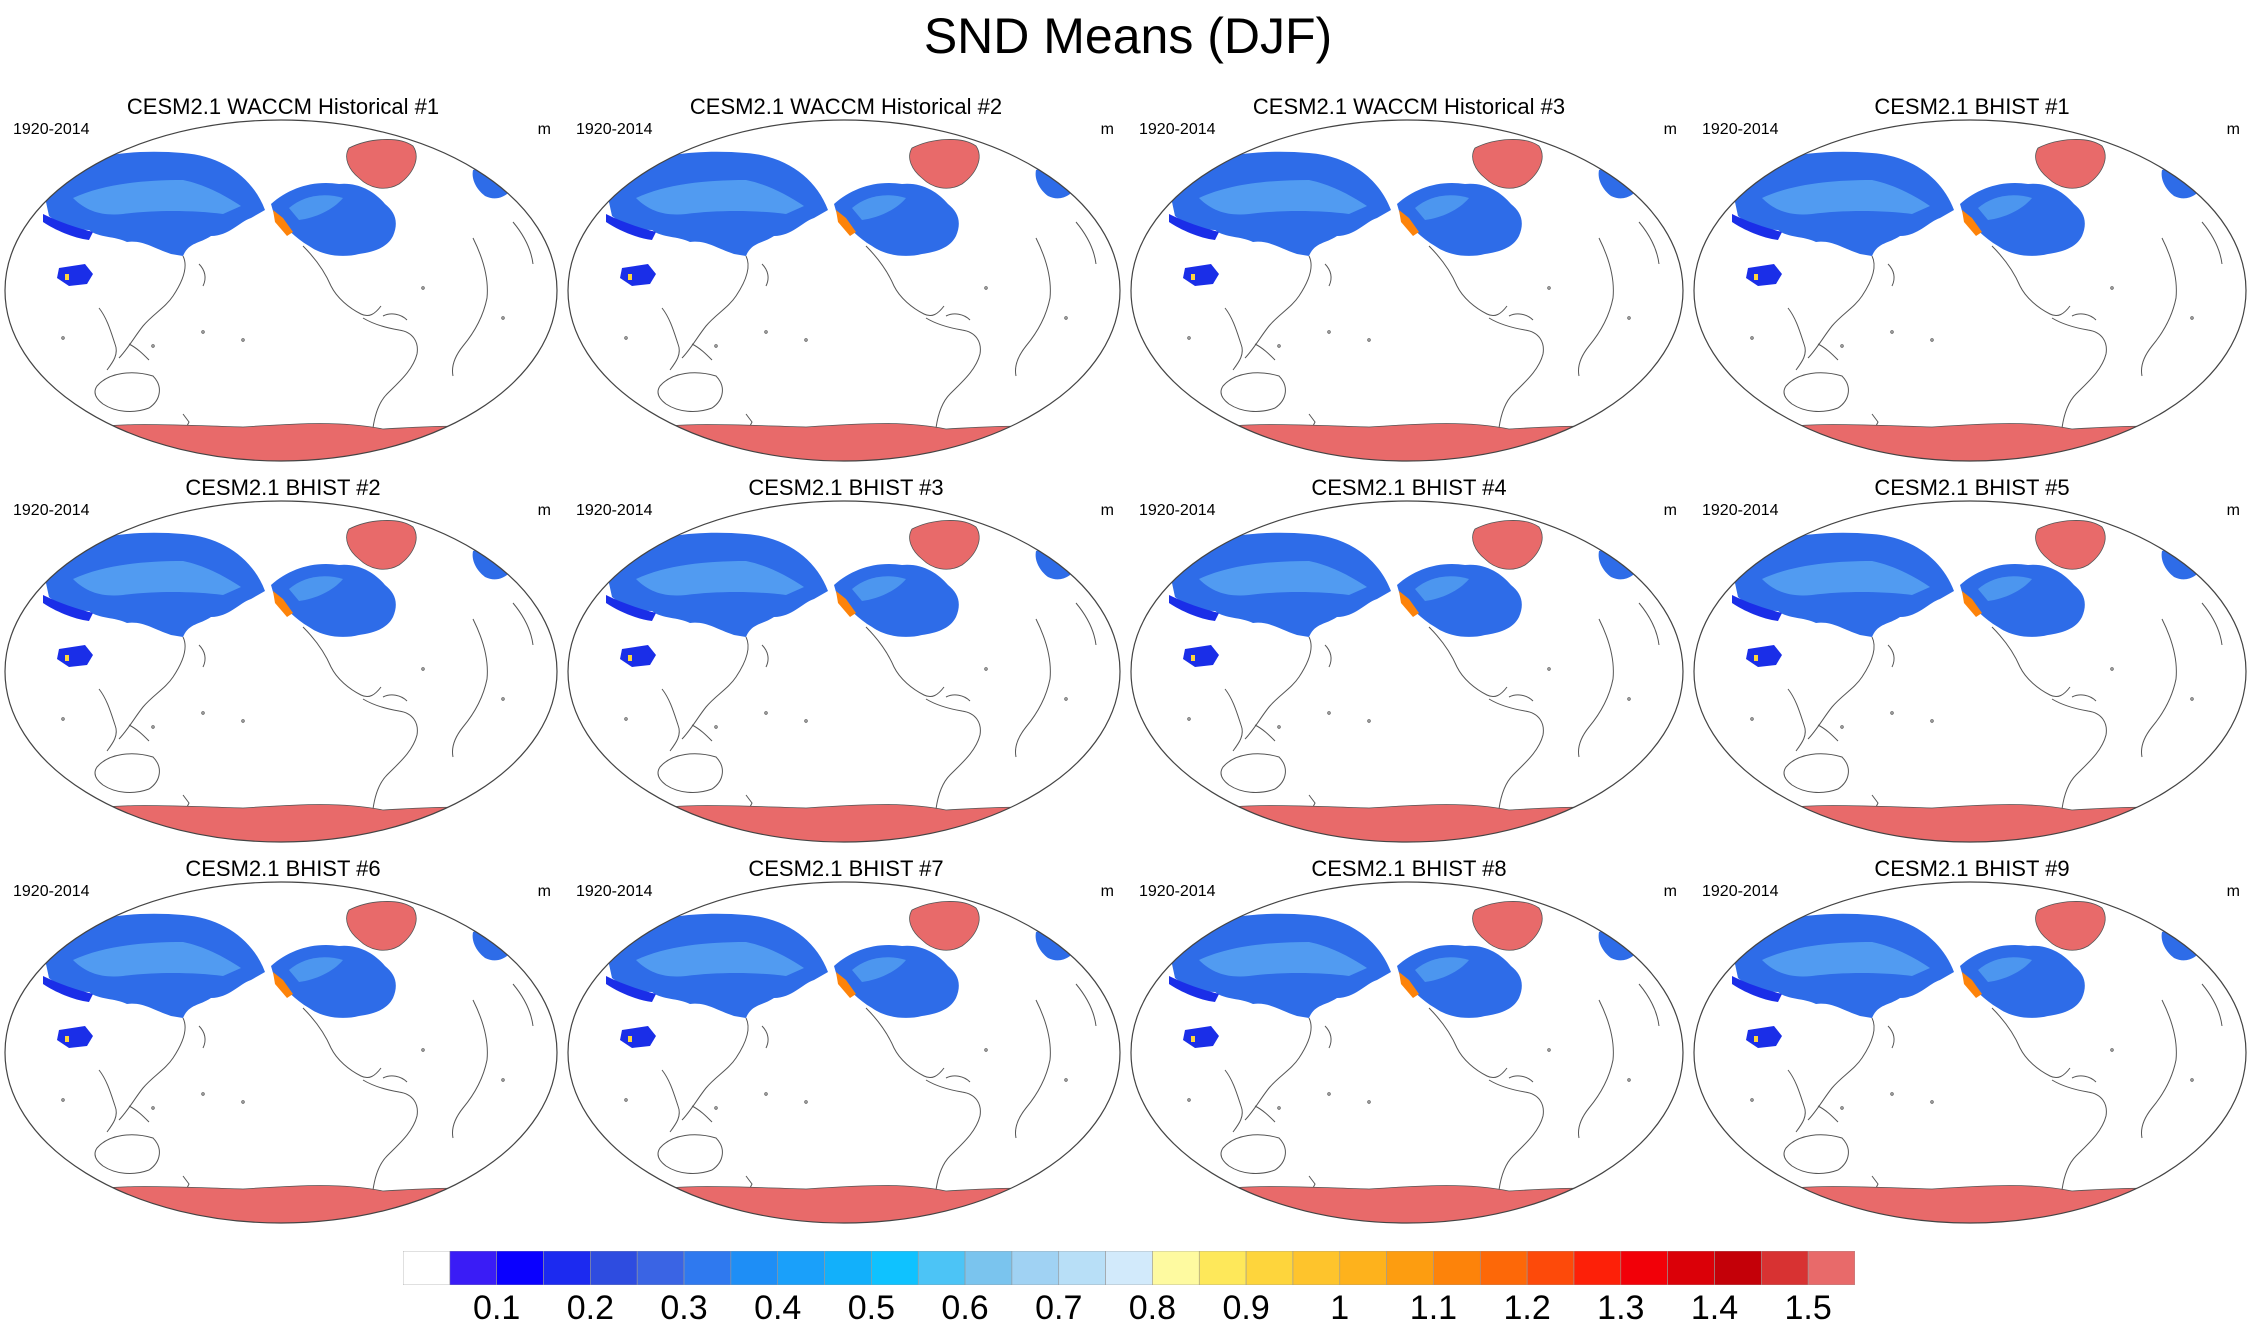  Describe the element at coordinates (1972, 106) in the screenshot. I see `panel-title: CESM2.1 BHIST #1` at that location.